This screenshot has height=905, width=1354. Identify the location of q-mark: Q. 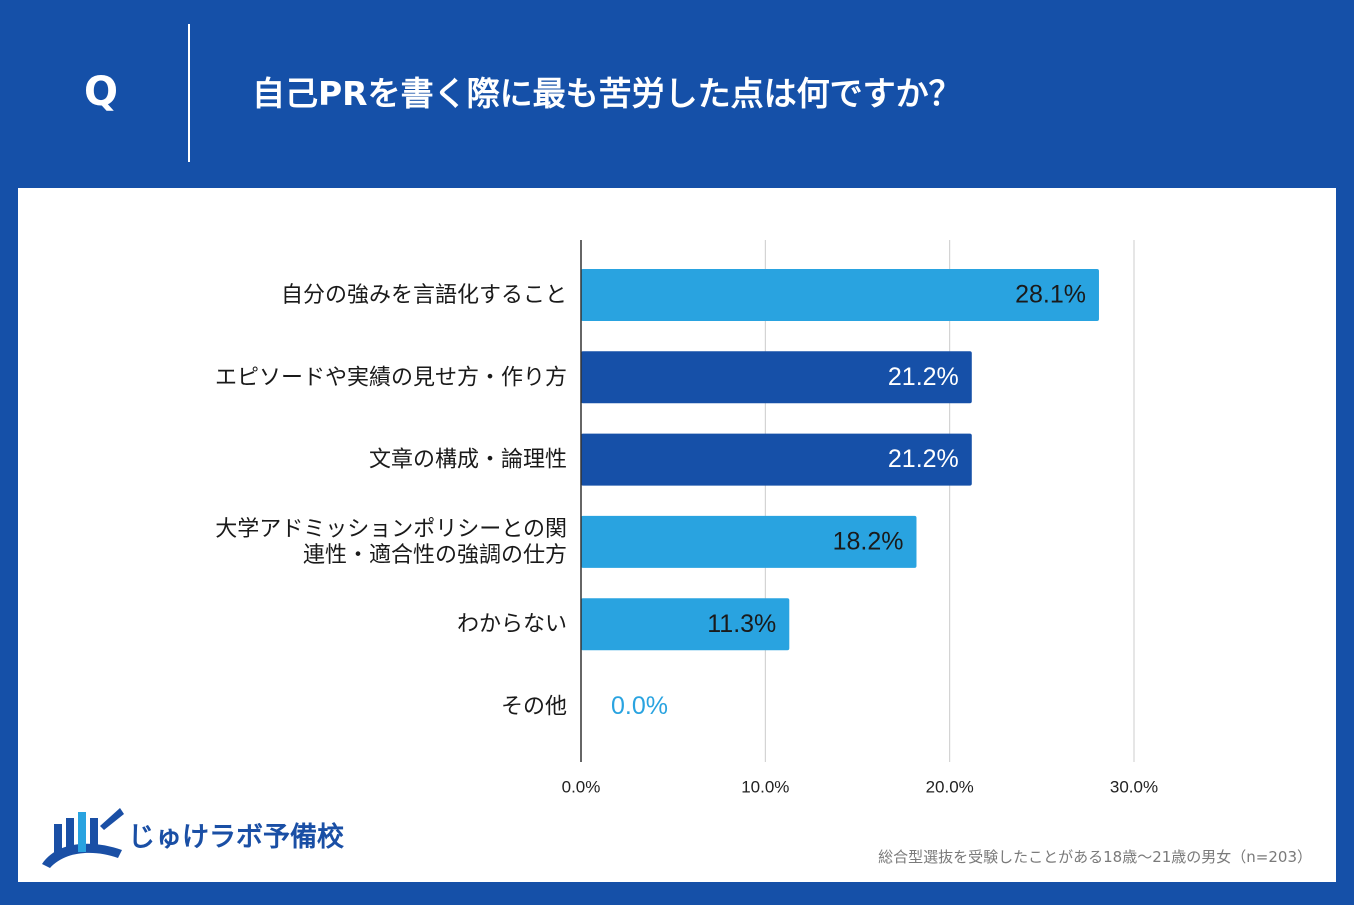
(101, 92).